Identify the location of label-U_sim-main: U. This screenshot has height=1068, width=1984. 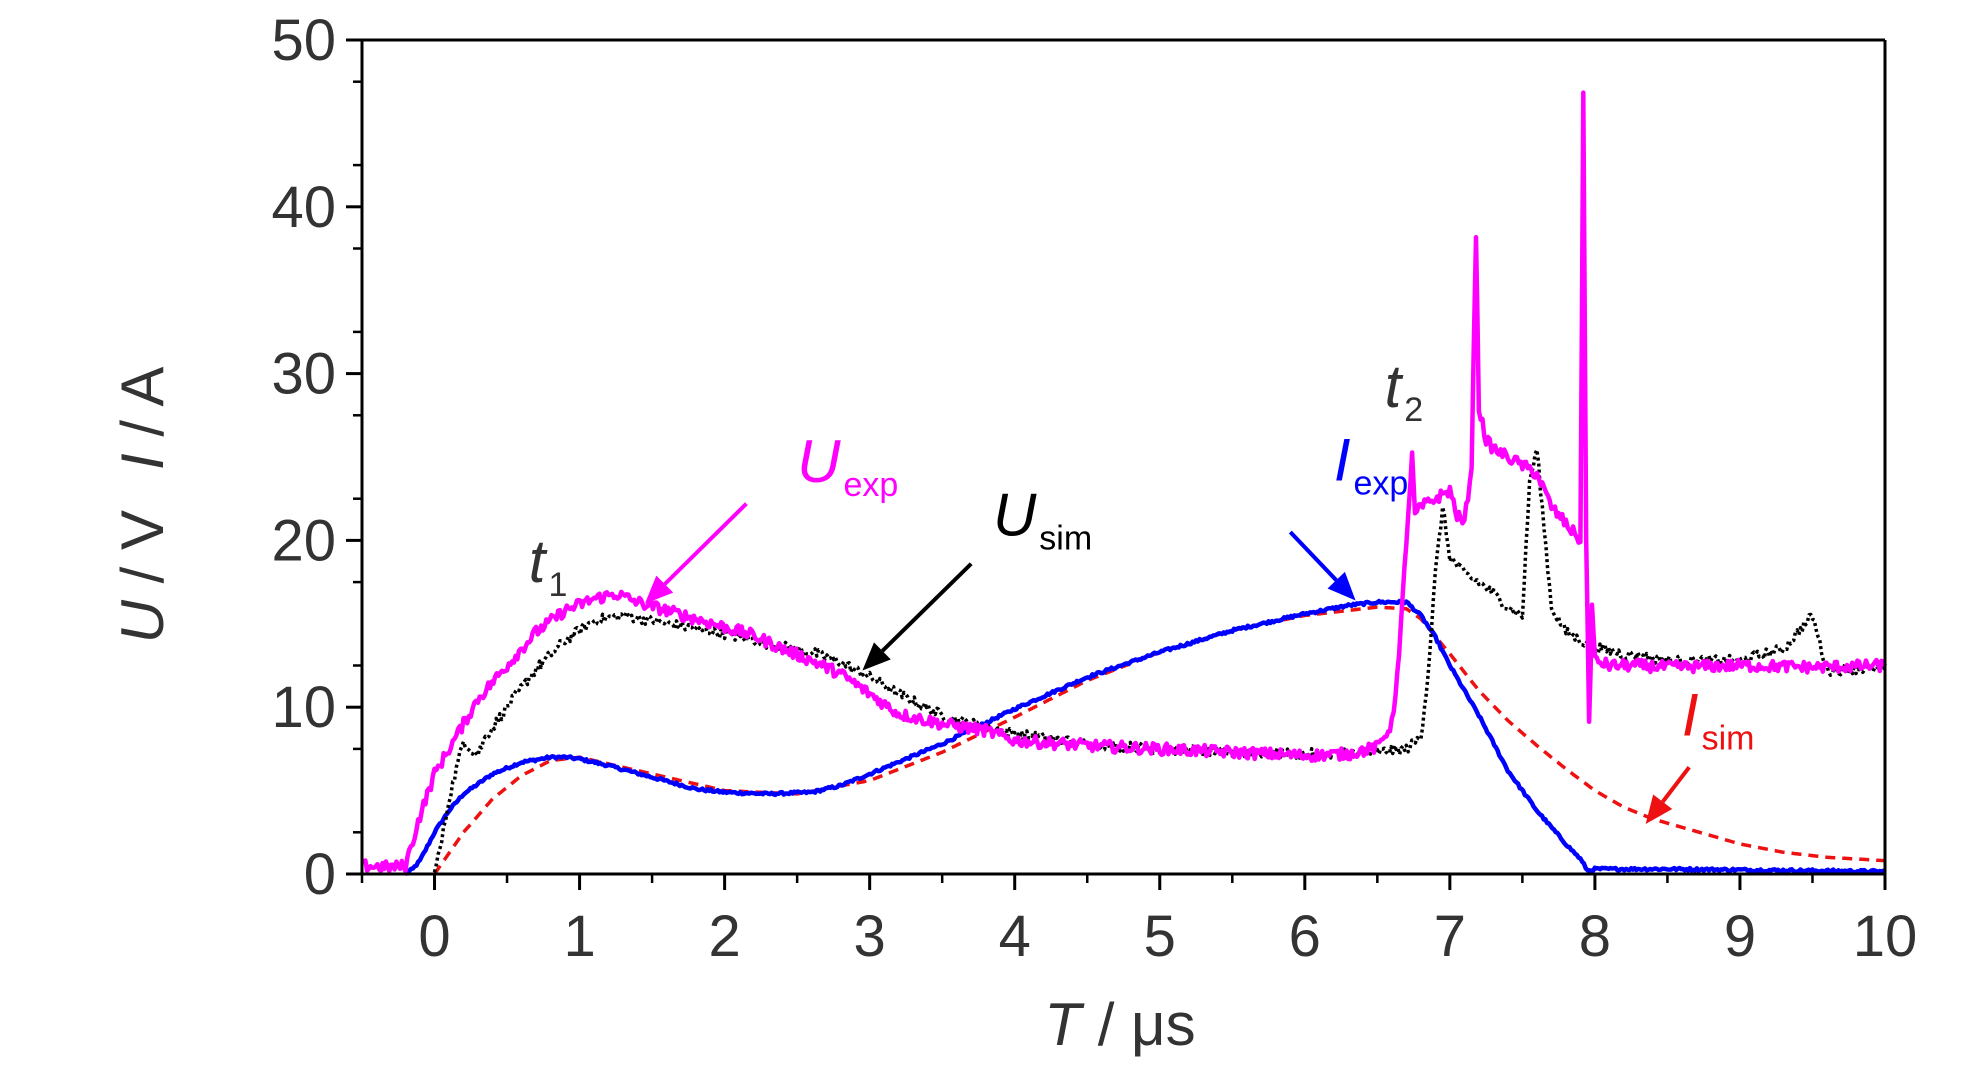
(1015, 514).